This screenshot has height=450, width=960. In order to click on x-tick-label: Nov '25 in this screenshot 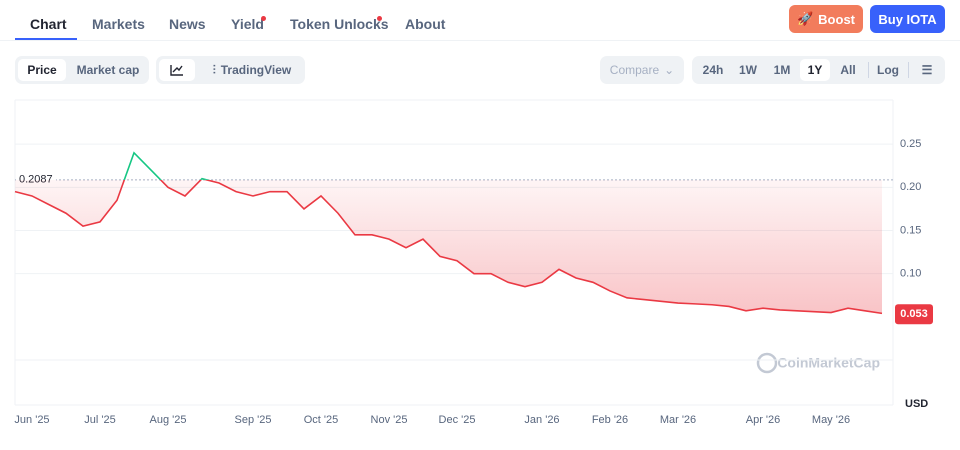, I will do `click(389, 420)`.